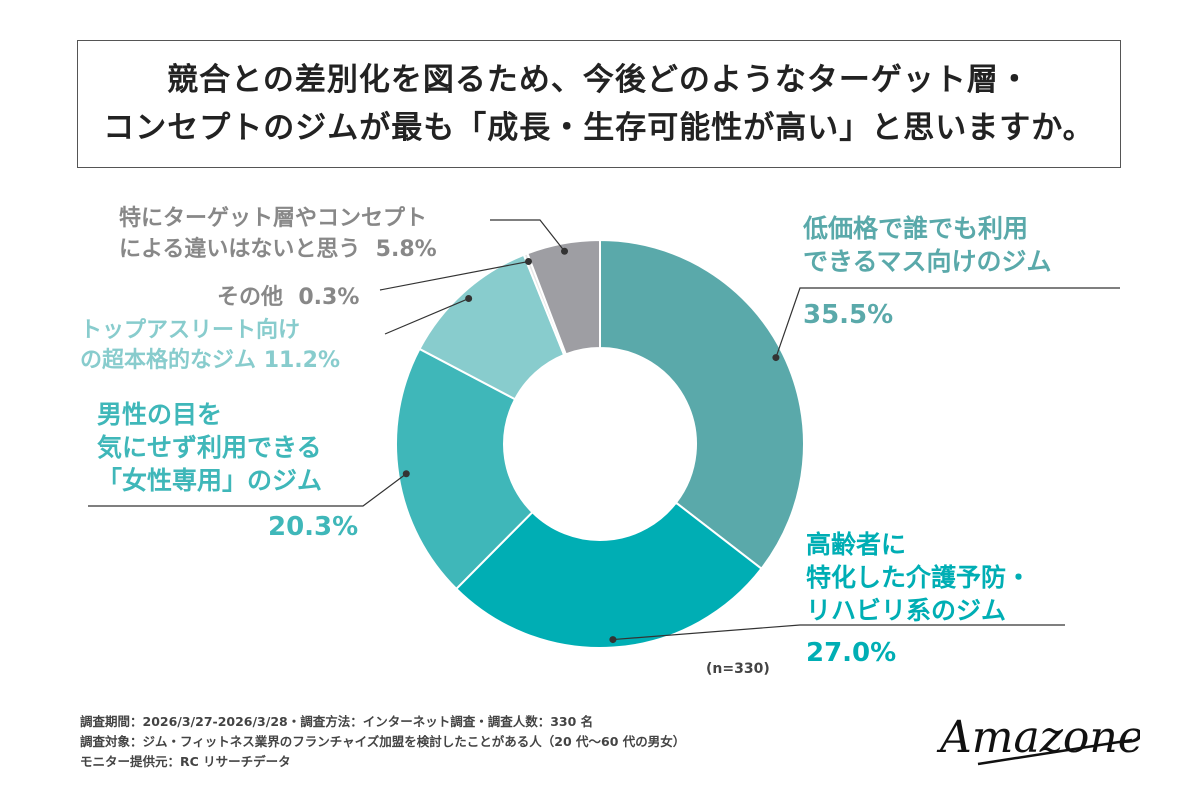  Describe the element at coordinates (288, 295) in the screenshot. I see `slice-label-other: その他 0.3%` at that location.